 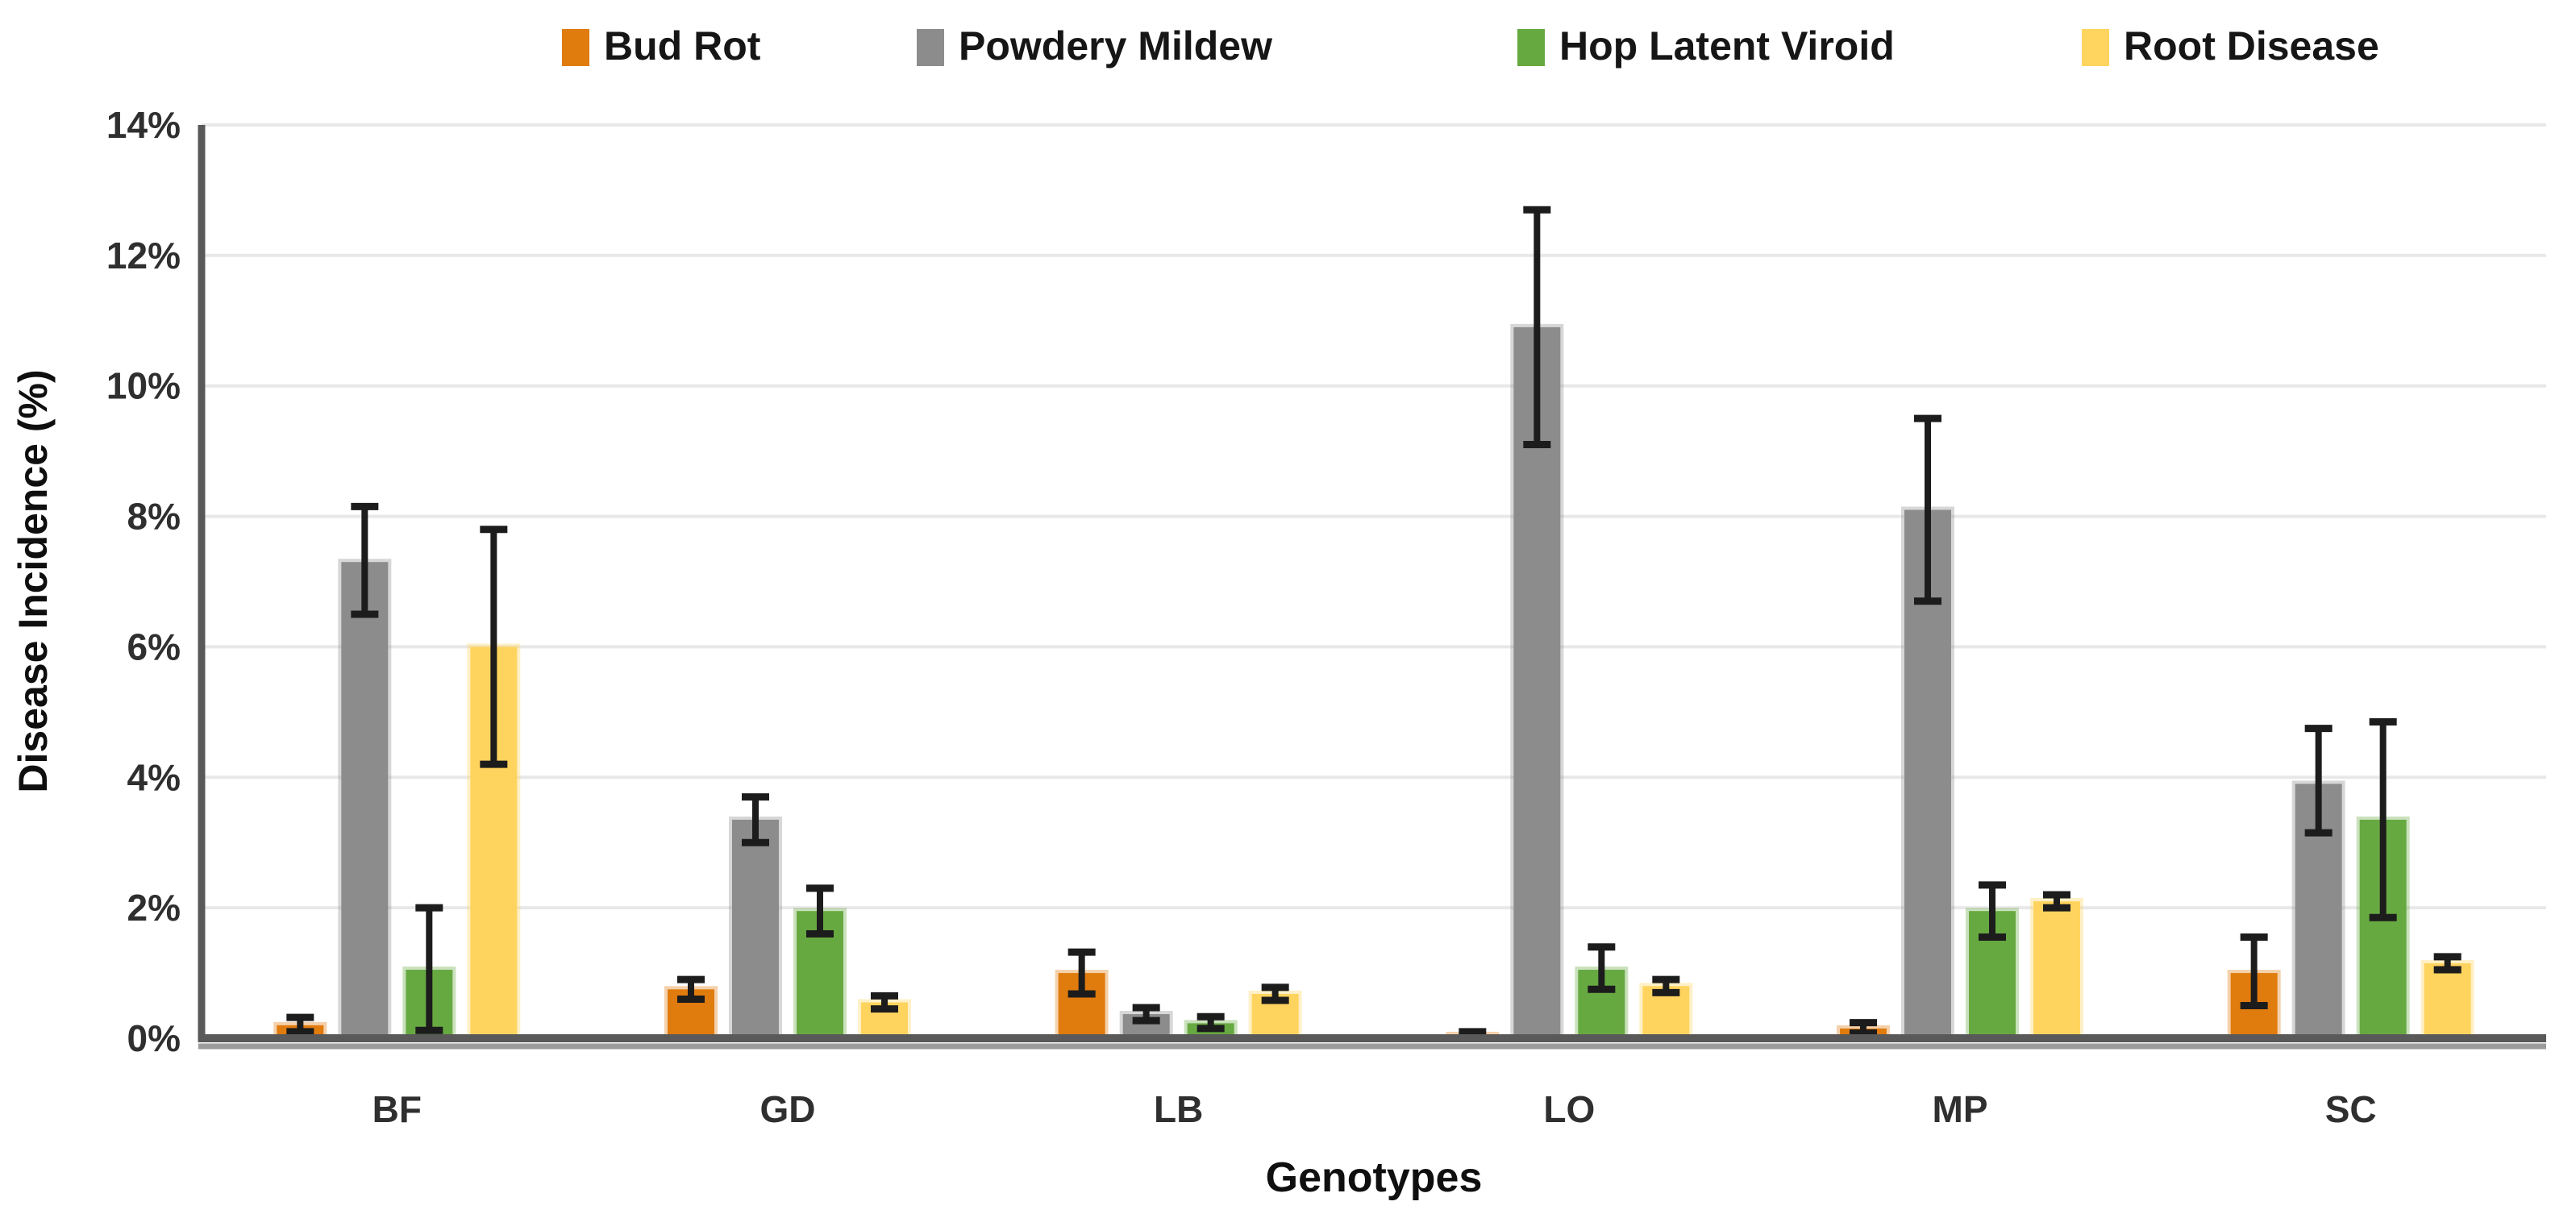 I want to click on x-tick-label-LB: LB, so click(x=1178, y=1109).